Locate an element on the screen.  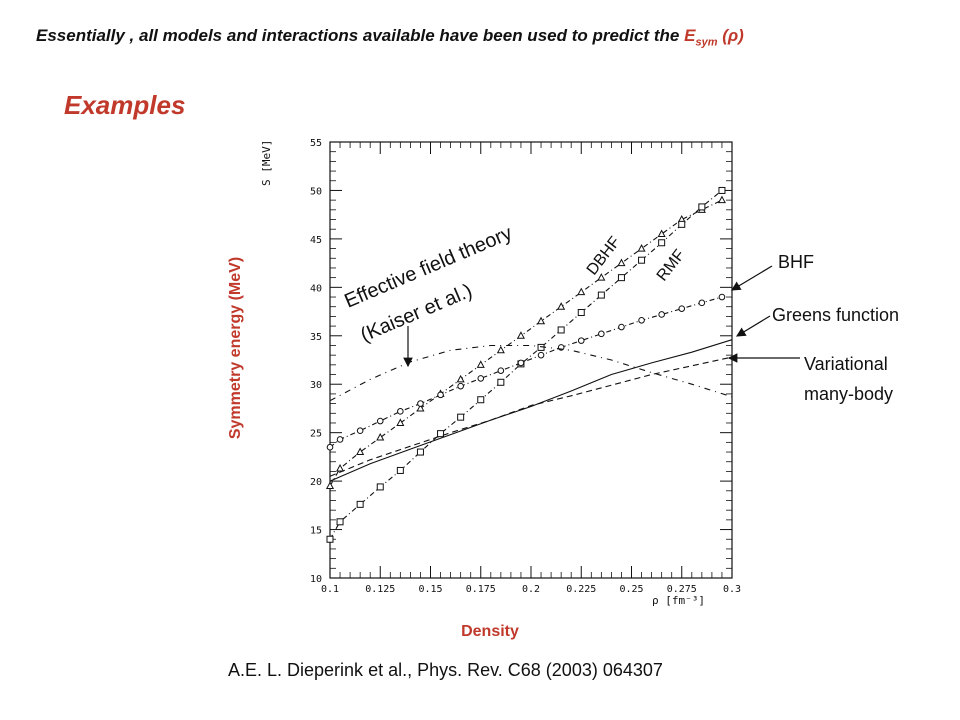
y-tick-label: 30 is located at coordinates (316, 385).